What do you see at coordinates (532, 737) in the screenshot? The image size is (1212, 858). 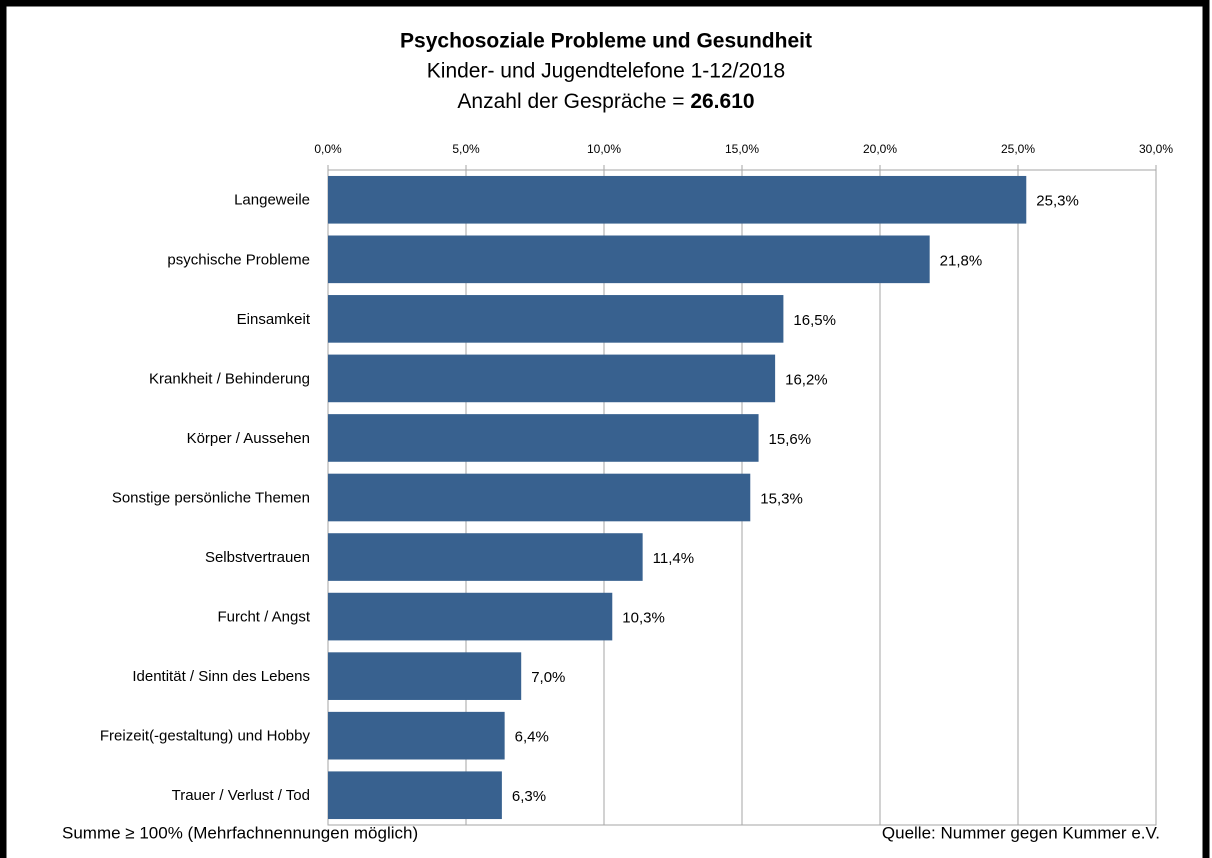 I see `value-label: 6,4%` at bounding box center [532, 737].